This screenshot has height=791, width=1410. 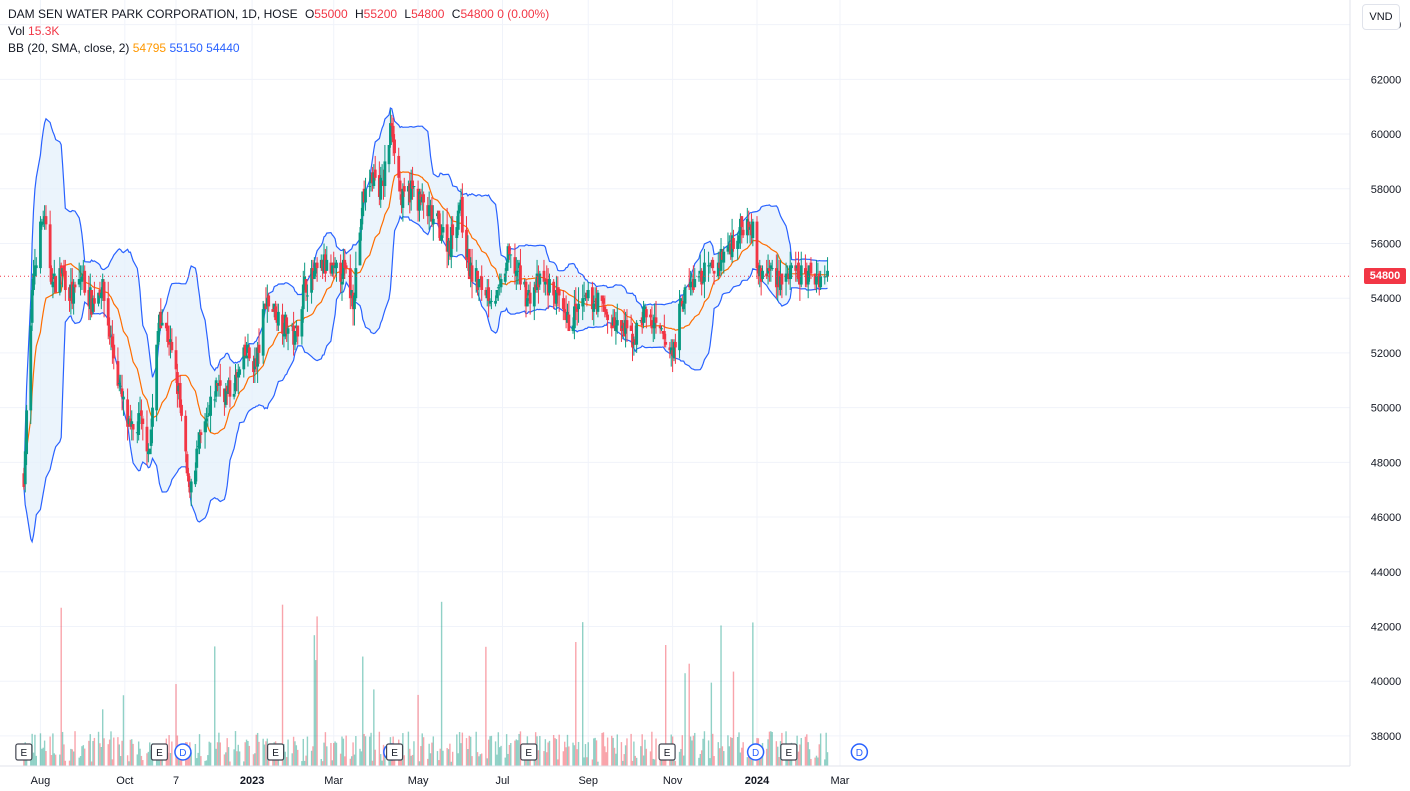 What do you see at coordinates (442, 752) in the screenshot?
I see `event-markers: EEDEDEEEDED` at bounding box center [442, 752].